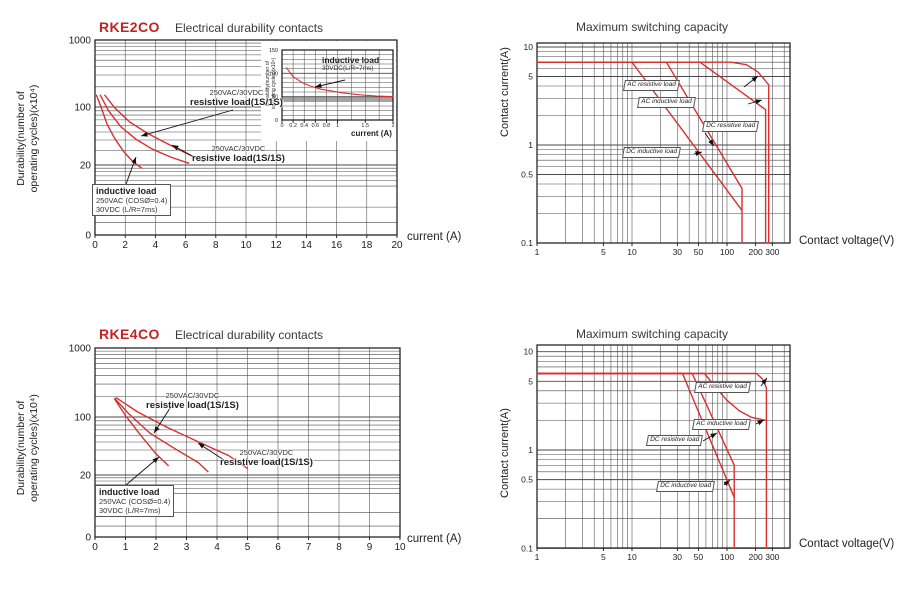  Describe the element at coordinates (348, 68) in the screenshot. I see `annotation-line: 30VDC(L/R=7ms)` at that location.